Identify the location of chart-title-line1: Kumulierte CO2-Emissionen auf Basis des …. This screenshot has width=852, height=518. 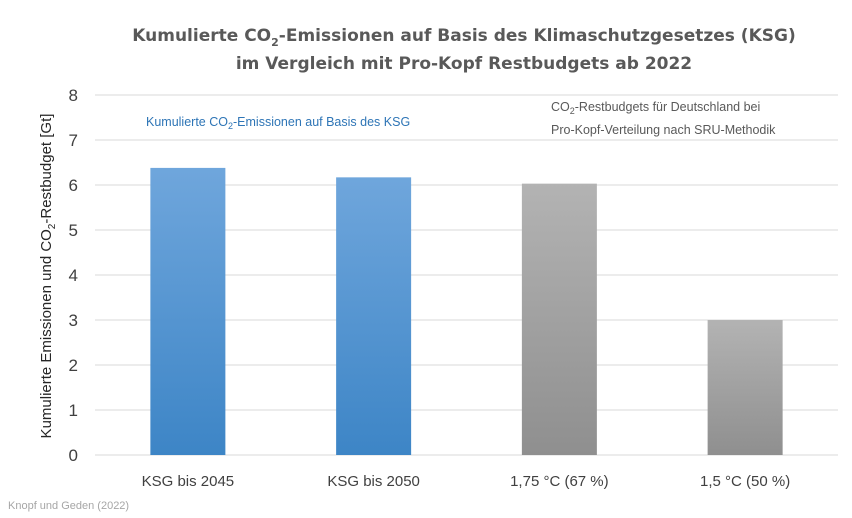
(463, 37).